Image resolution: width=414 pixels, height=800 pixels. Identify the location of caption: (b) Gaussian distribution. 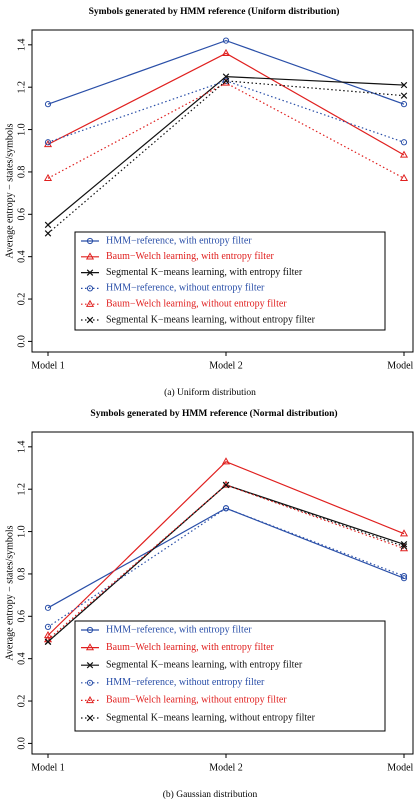
(210, 794).